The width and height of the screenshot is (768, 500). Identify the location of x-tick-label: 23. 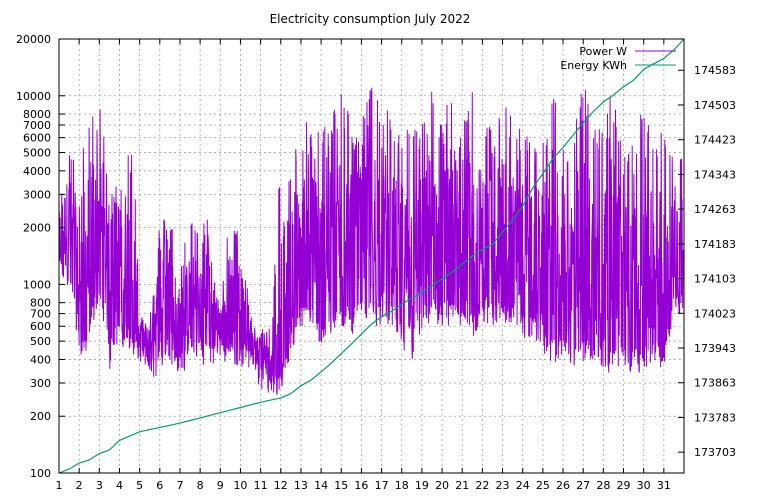
(503, 485).